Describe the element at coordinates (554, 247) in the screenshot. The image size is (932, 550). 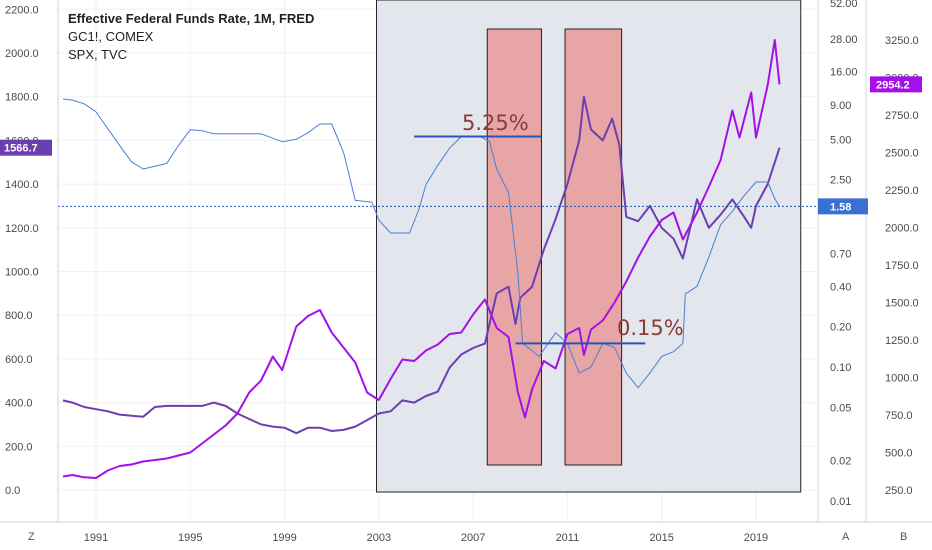
I see `recession-layer` at that location.